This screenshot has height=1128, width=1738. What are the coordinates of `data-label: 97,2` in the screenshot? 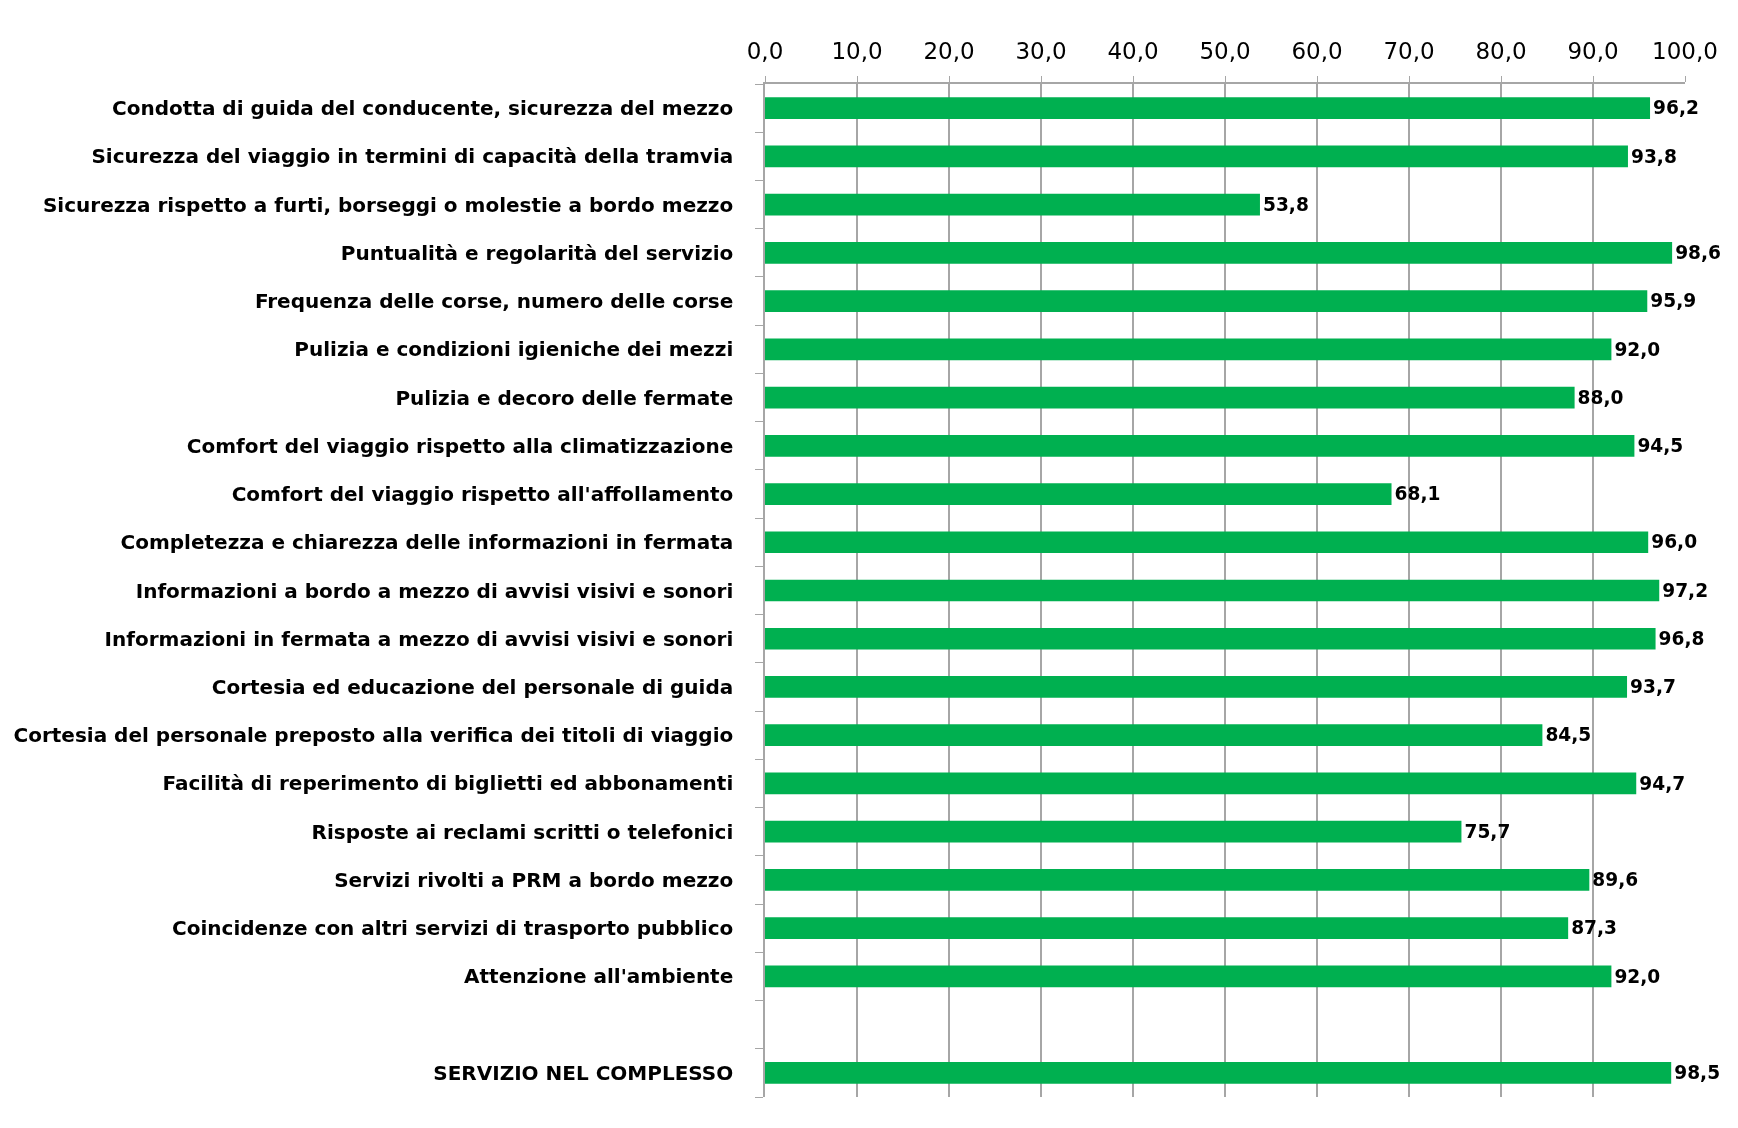 It's located at (1685, 590).